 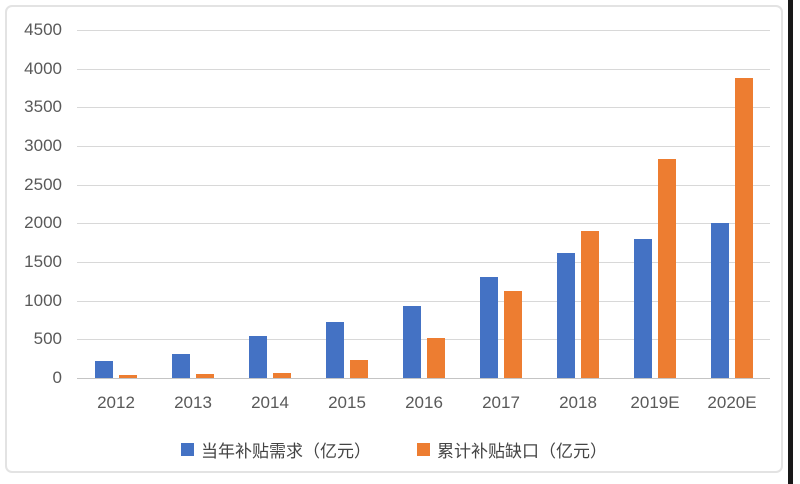 What do you see at coordinates (128, 376) in the screenshot?
I see `bar-cumulative-gap-2012` at bounding box center [128, 376].